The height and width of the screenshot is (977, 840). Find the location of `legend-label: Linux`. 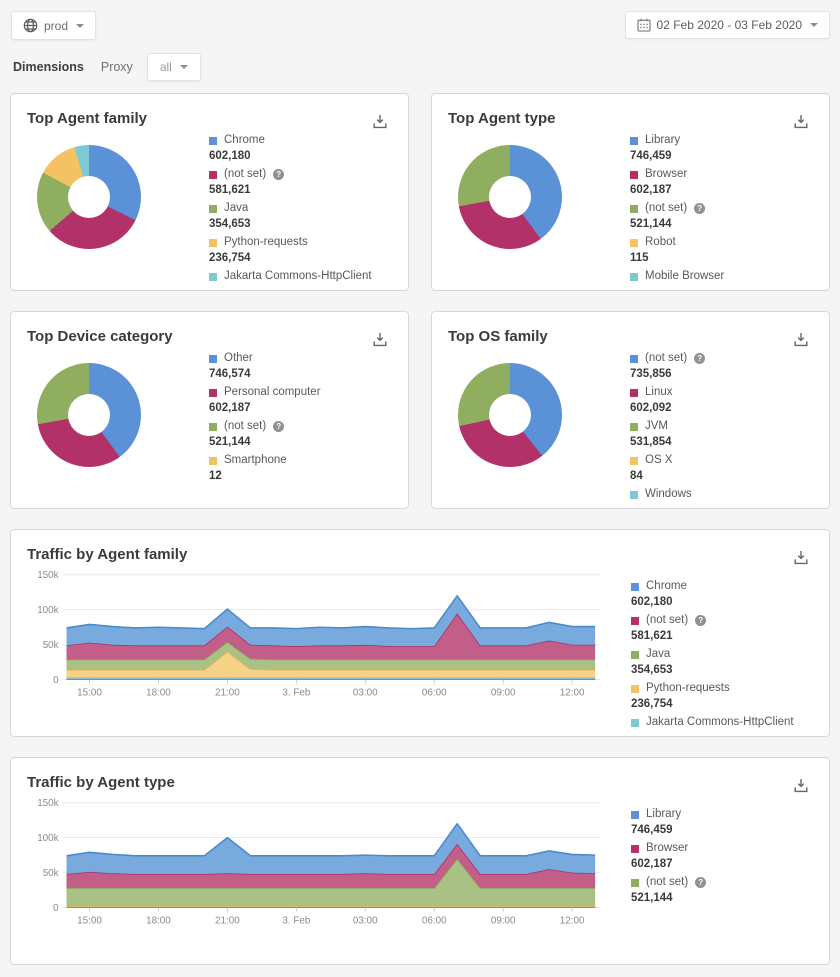

legend-label: Linux is located at coordinates (659, 392).